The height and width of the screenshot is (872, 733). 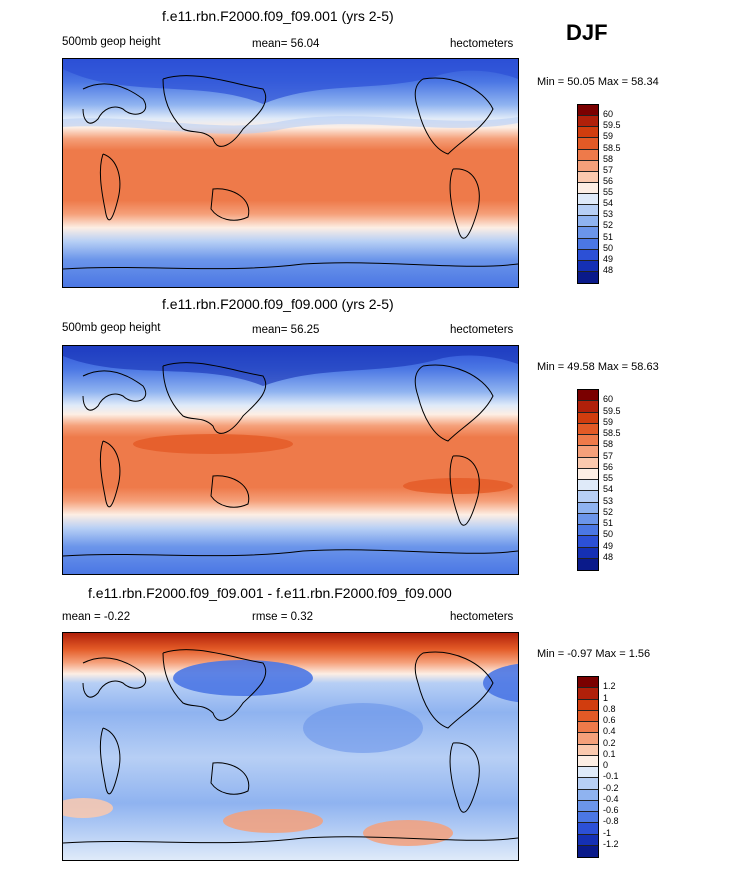 I want to click on panel2-colorbar-tick-label: 60, so click(x=608, y=399).